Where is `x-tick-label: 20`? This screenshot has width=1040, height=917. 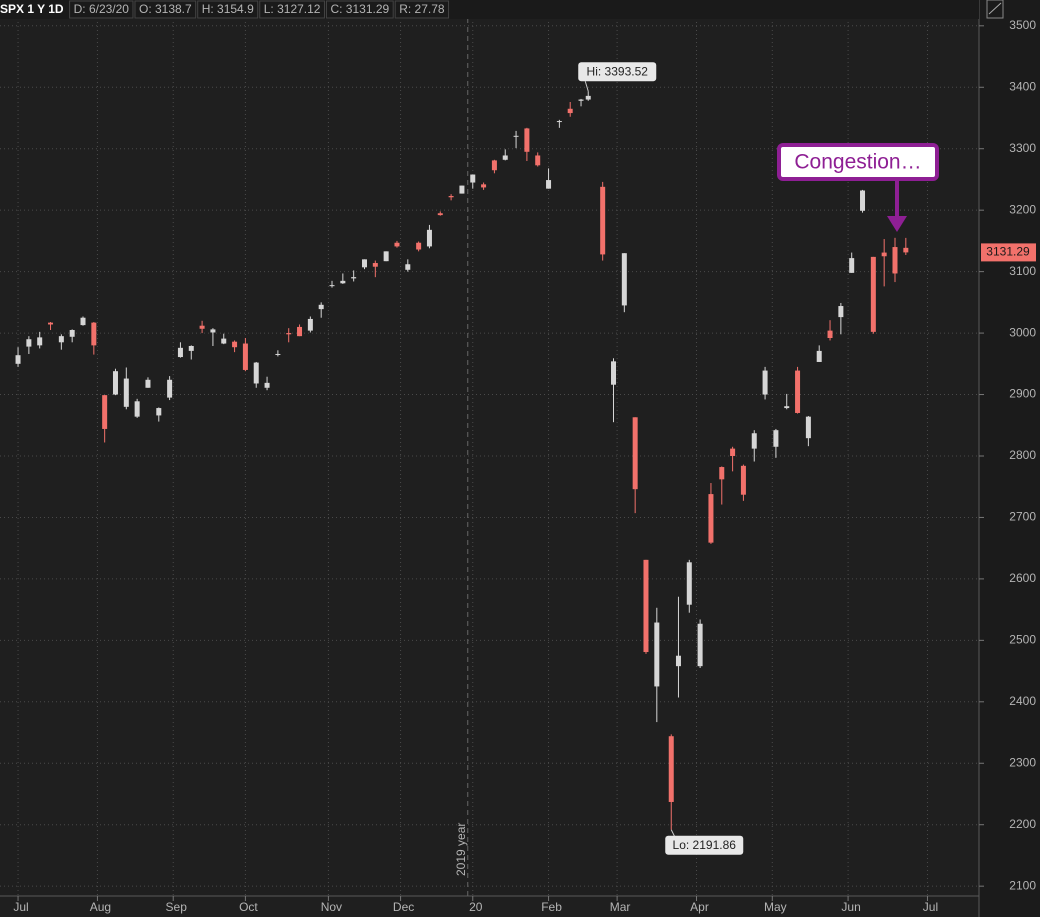
x-tick-label: 20 is located at coordinates (476, 907).